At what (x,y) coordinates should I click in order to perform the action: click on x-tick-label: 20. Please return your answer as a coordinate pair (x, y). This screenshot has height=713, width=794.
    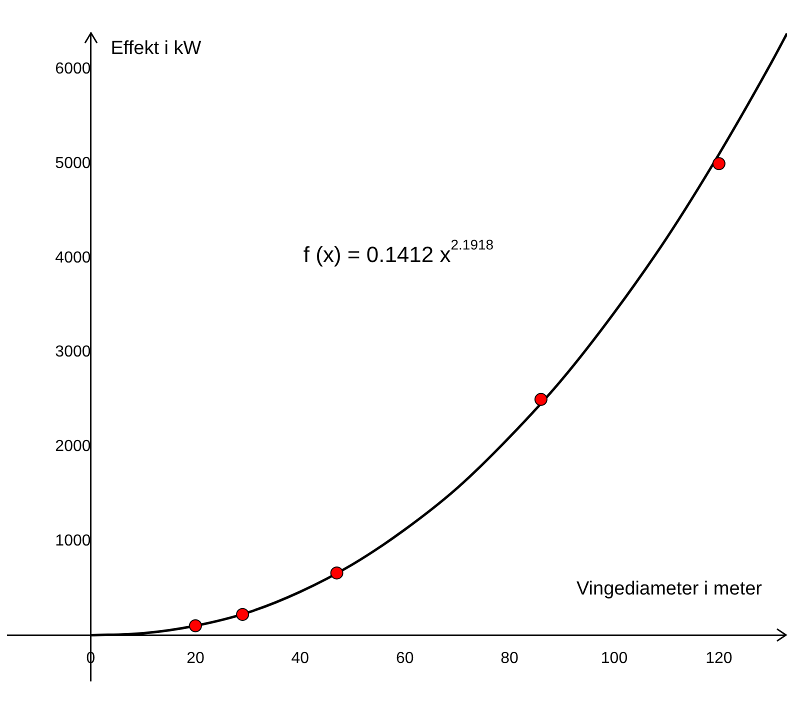
    Looking at the image, I should click on (195, 659).